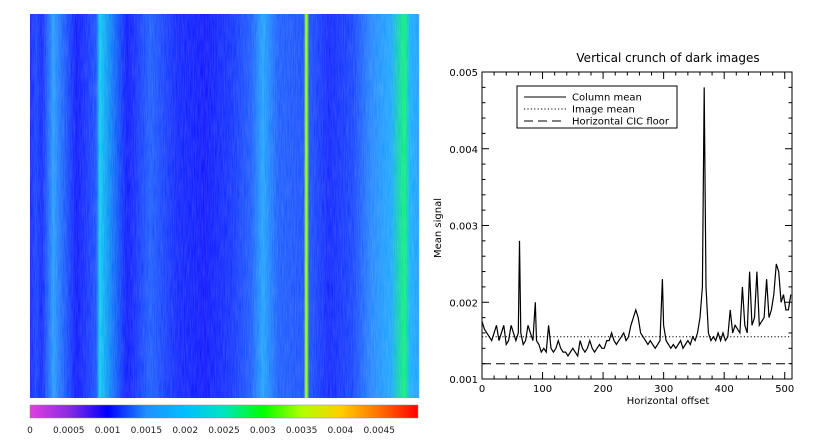 Image resolution: width=822 pixels, height=442 pixels. What do you see at coordinates (463, 227) in the screenshot?
I see `y-tick-label: 0.003` at bounding box center [463, 227].